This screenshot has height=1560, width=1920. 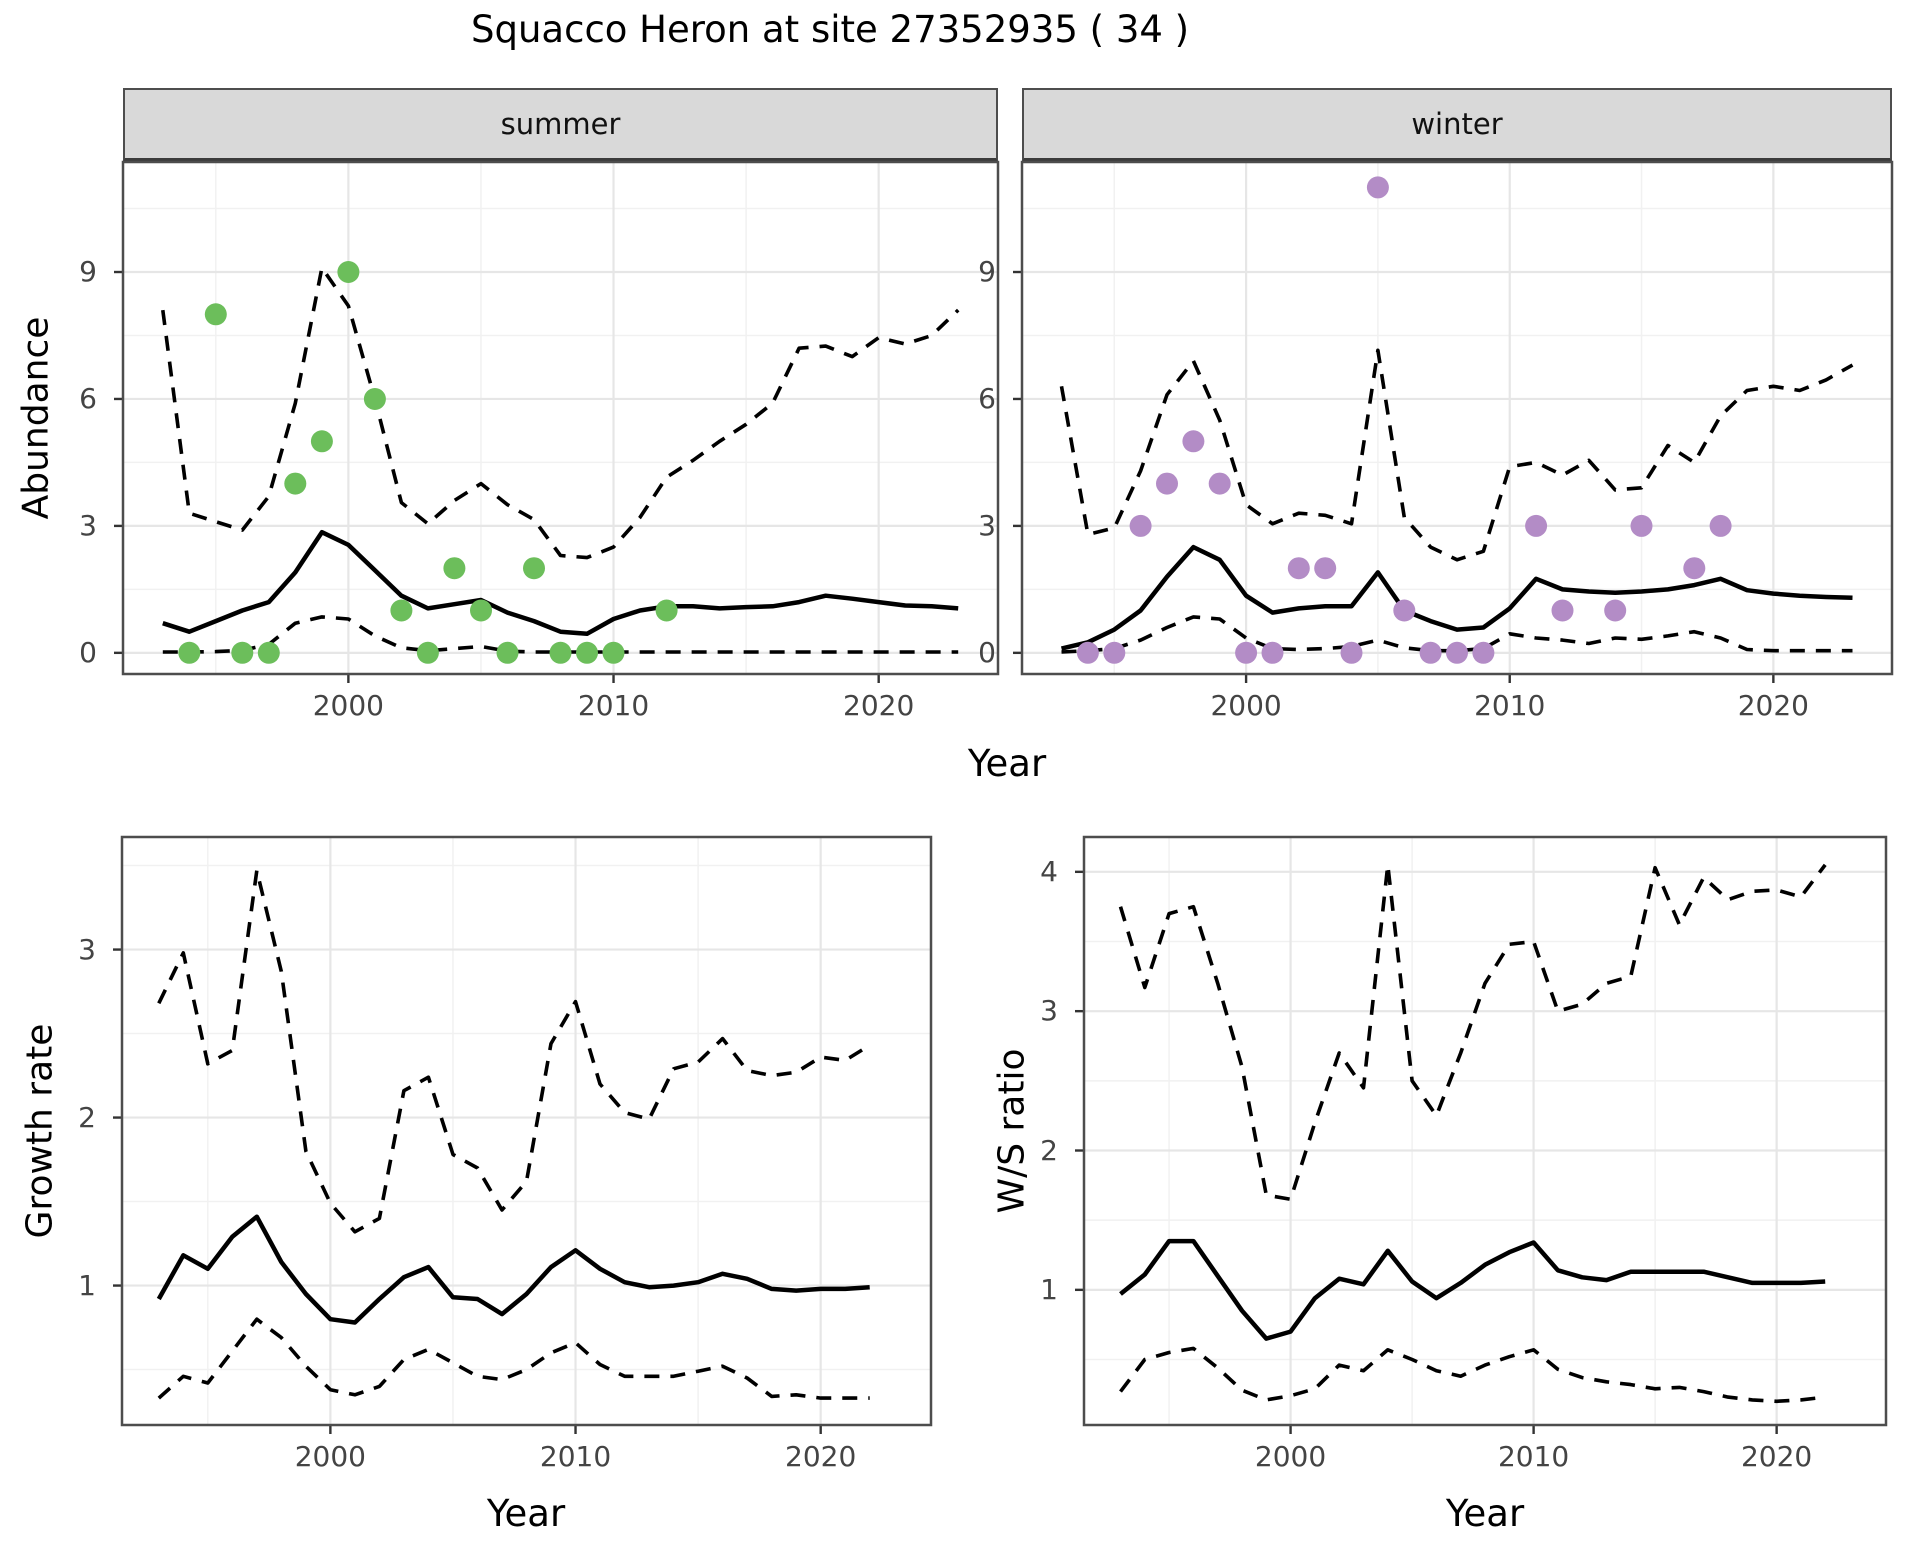 I want to click on winter-x-tick-label: 2010, so click(x=1510, y=705).